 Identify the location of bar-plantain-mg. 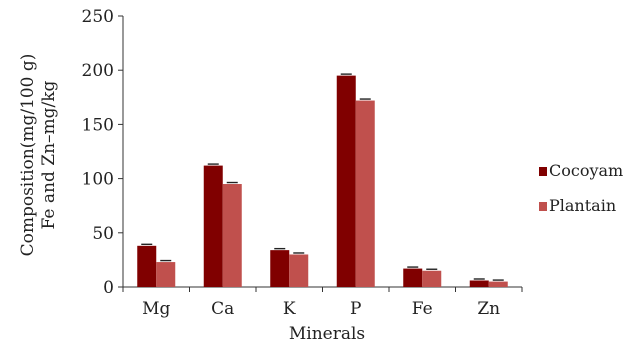
(166, 274).